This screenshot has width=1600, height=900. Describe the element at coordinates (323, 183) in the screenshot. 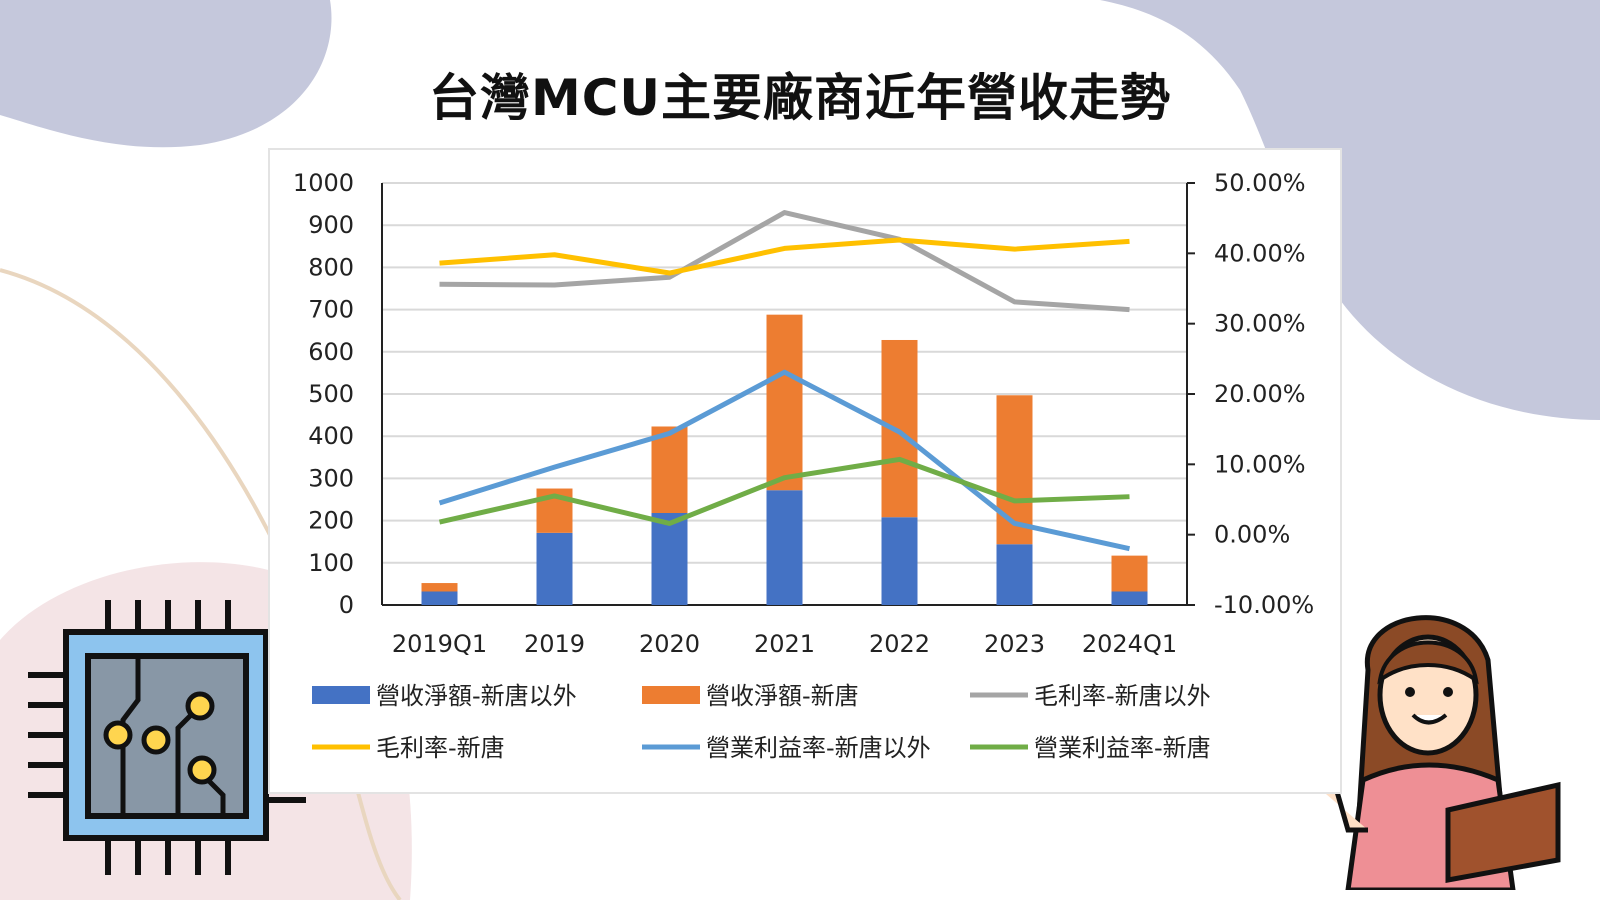

I see `y-left-tick-label: 1000` at that location.